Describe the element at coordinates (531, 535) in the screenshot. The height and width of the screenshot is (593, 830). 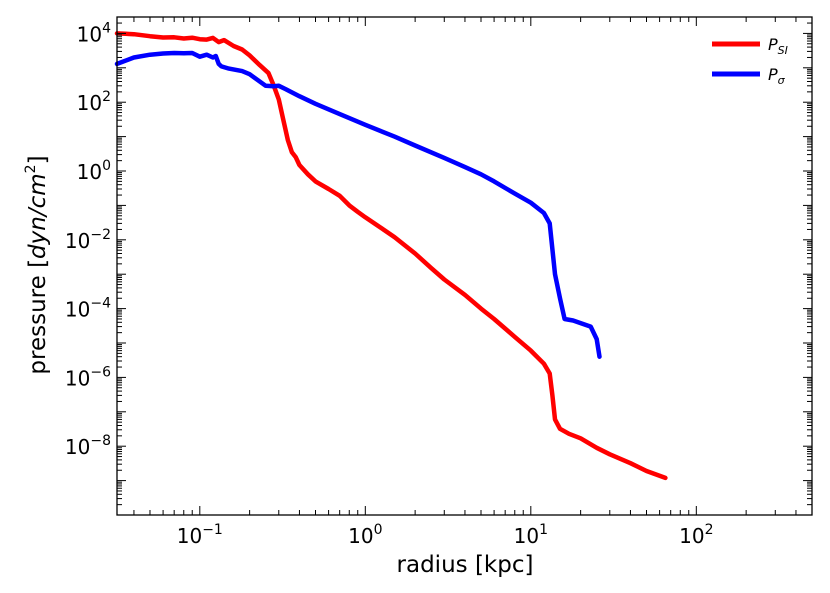
I see `x-tick-label: 10¹` at that location.